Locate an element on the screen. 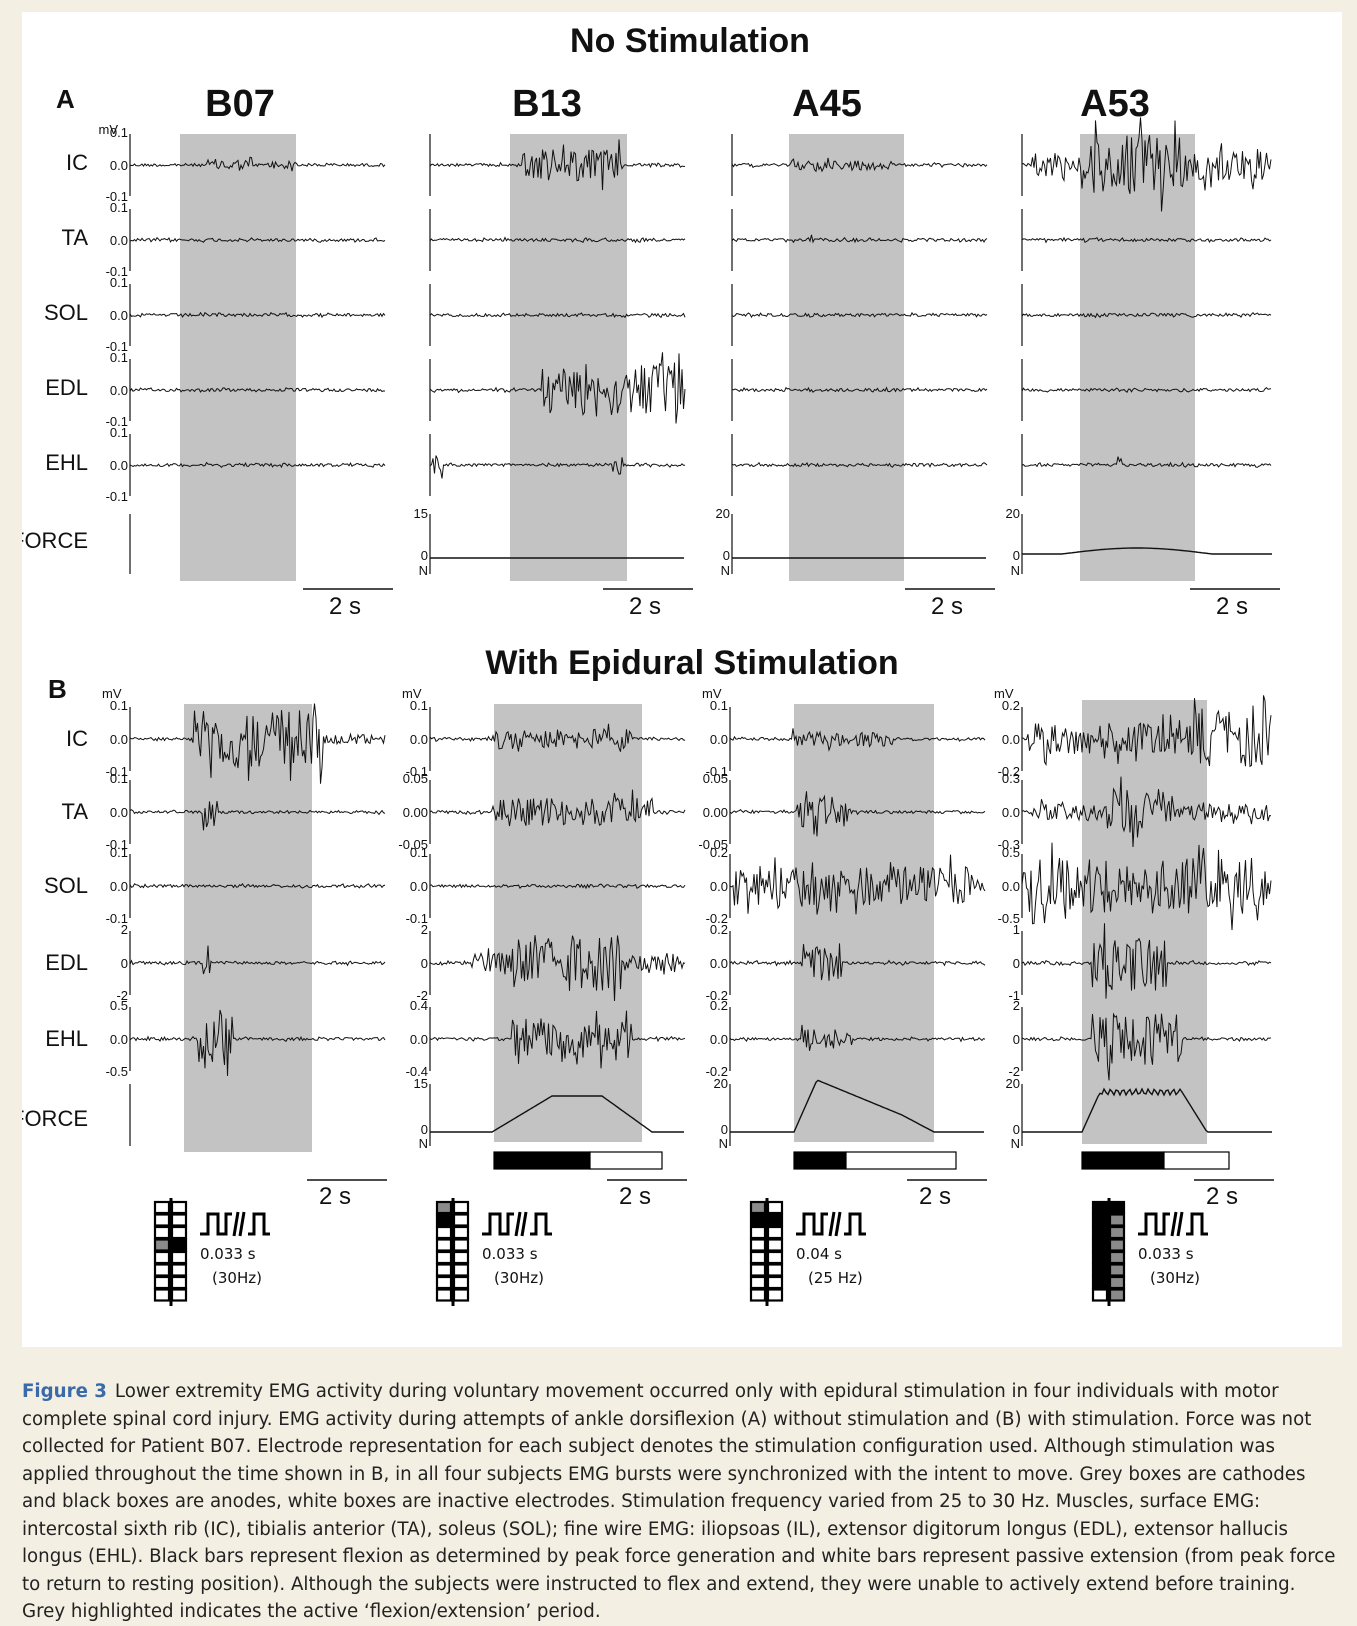  muscle-label-b: SOL is located at coordinates (66, 885).